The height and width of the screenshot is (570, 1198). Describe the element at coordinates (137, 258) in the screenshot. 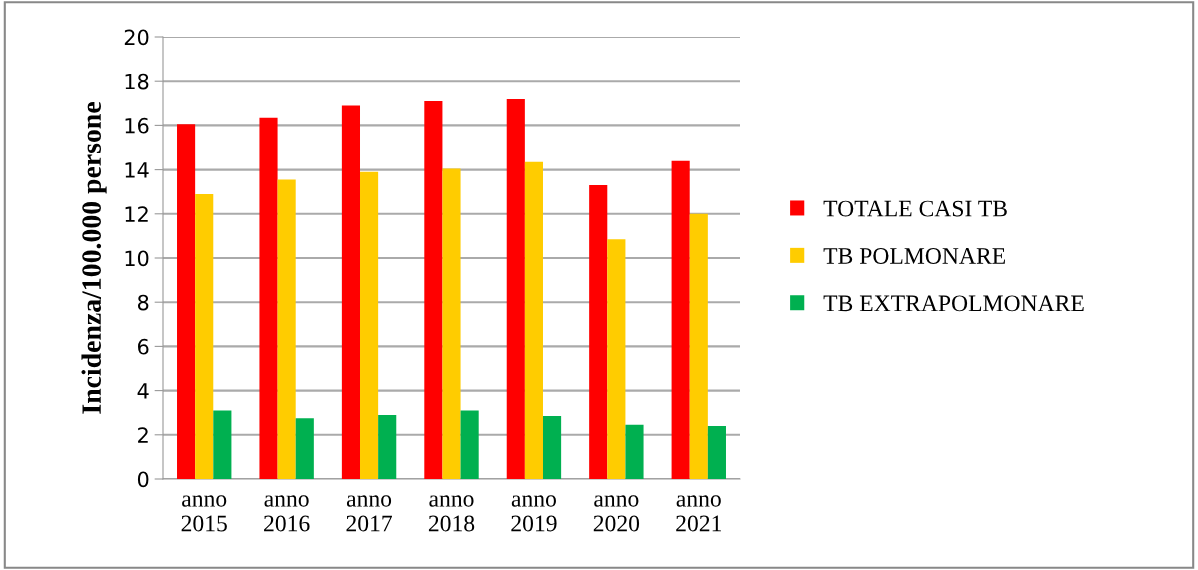

I see `y-tick-label: 10` at that location.